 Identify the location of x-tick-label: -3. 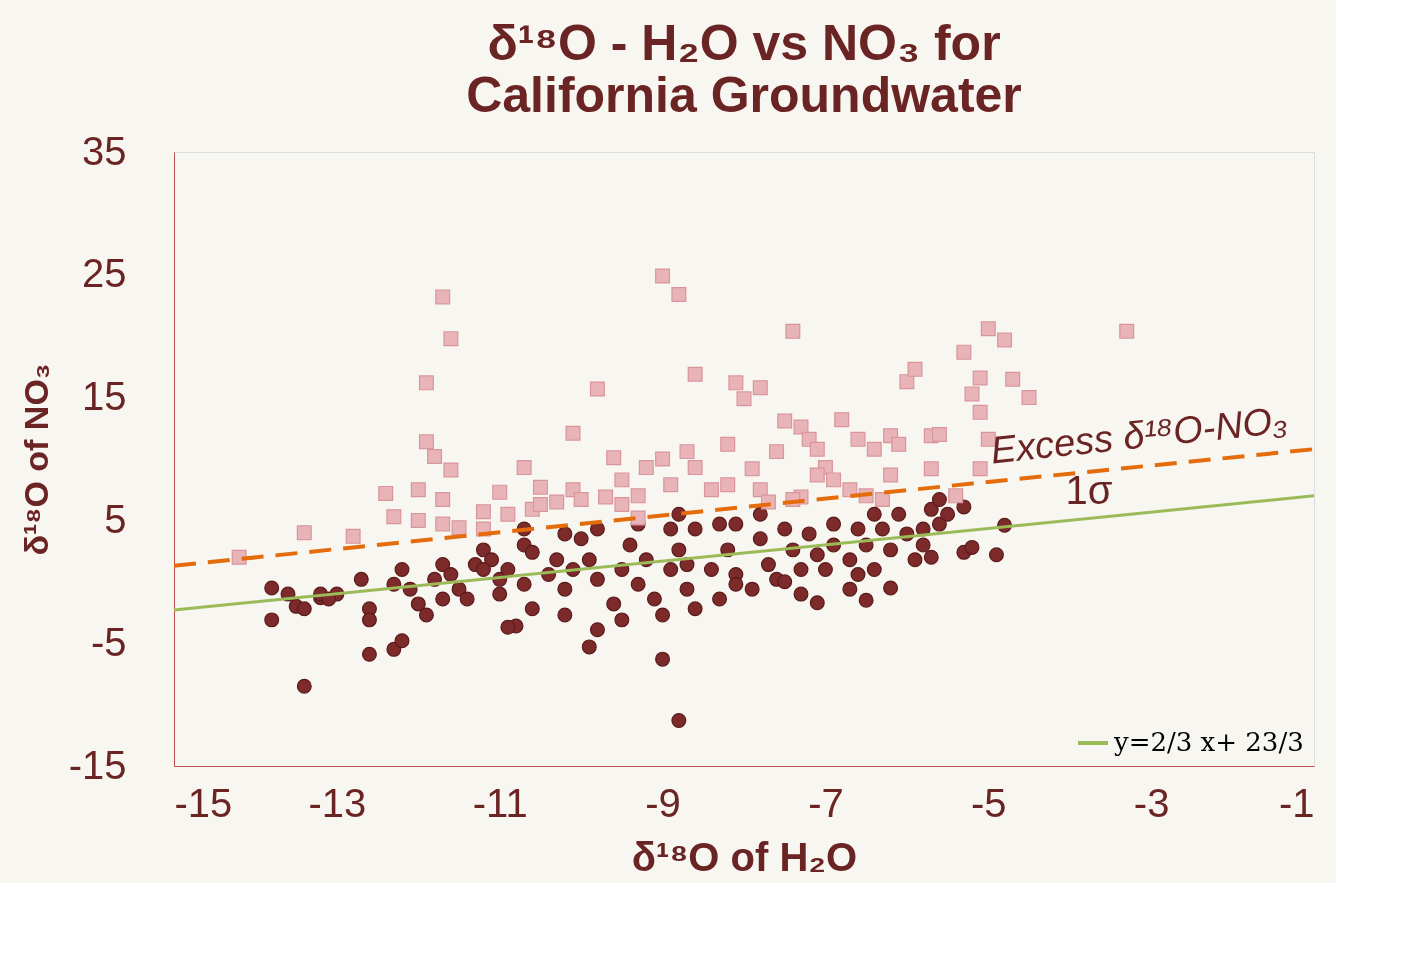
(1151, 802).